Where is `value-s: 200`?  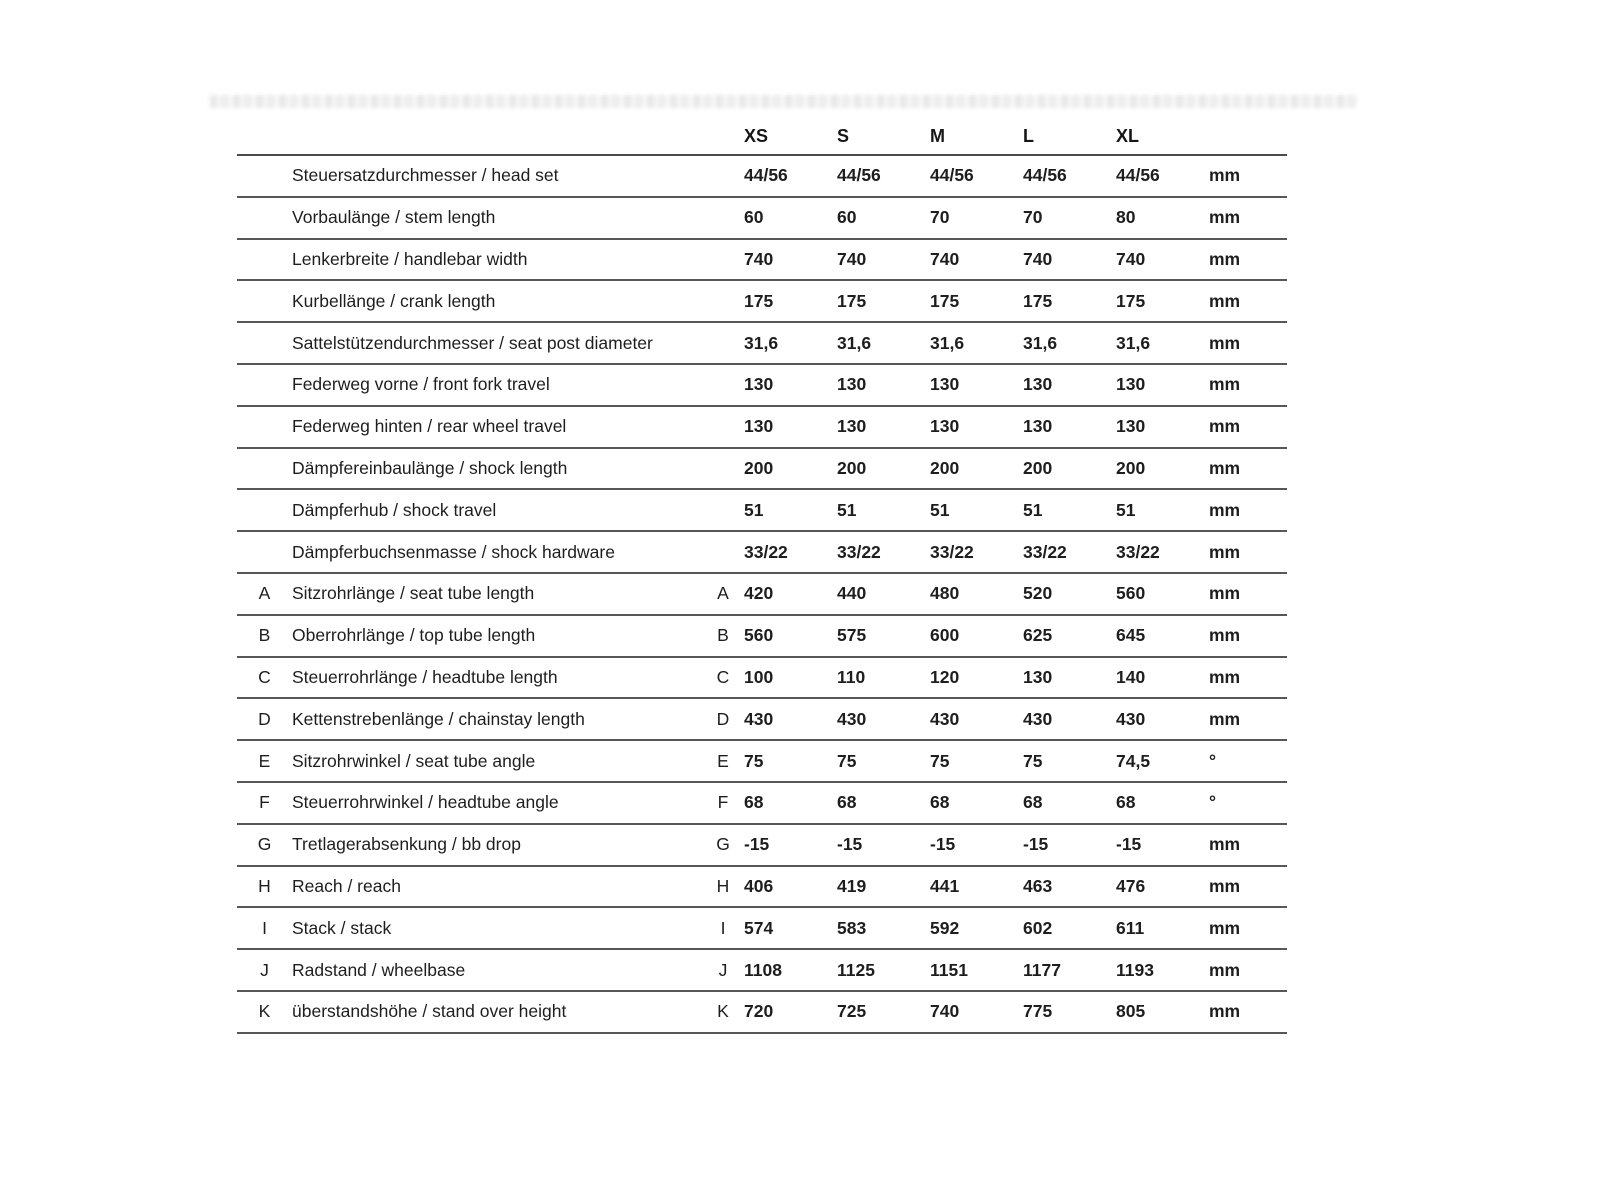
value-s: 200 is located at coordinates (883, 469).